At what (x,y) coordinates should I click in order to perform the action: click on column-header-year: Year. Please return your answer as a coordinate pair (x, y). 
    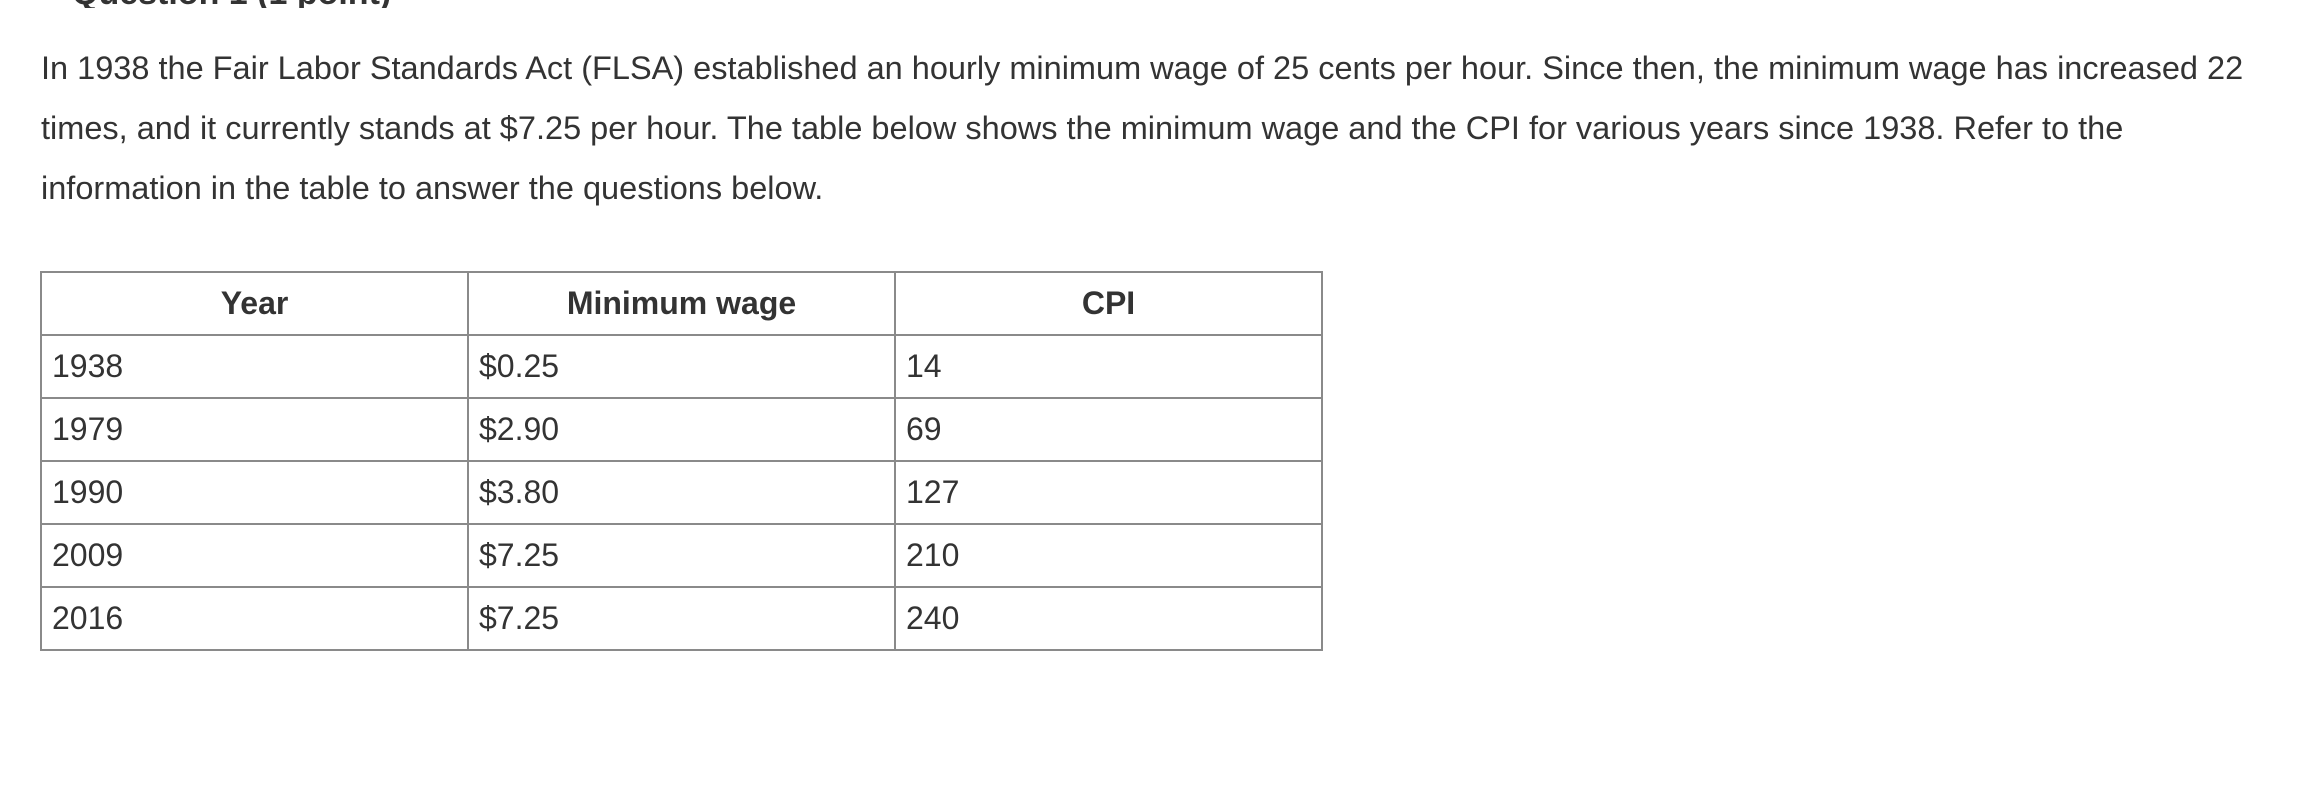
    Looking at the image, I should click on (254, 303).